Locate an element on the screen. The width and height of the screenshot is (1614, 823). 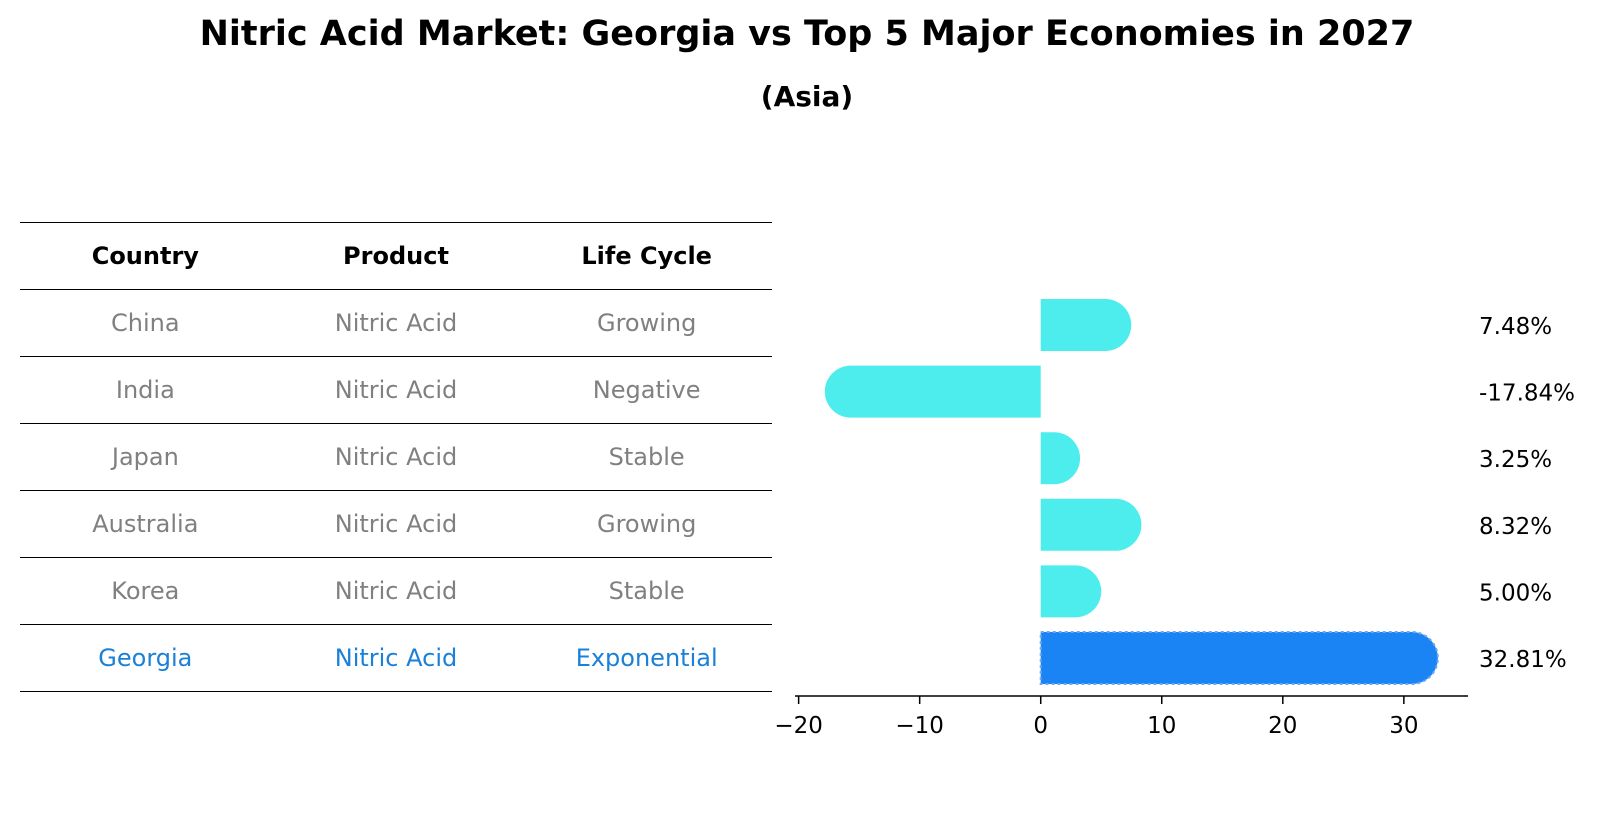
data-label: -17.84% is located at coordinates (1527, 394).